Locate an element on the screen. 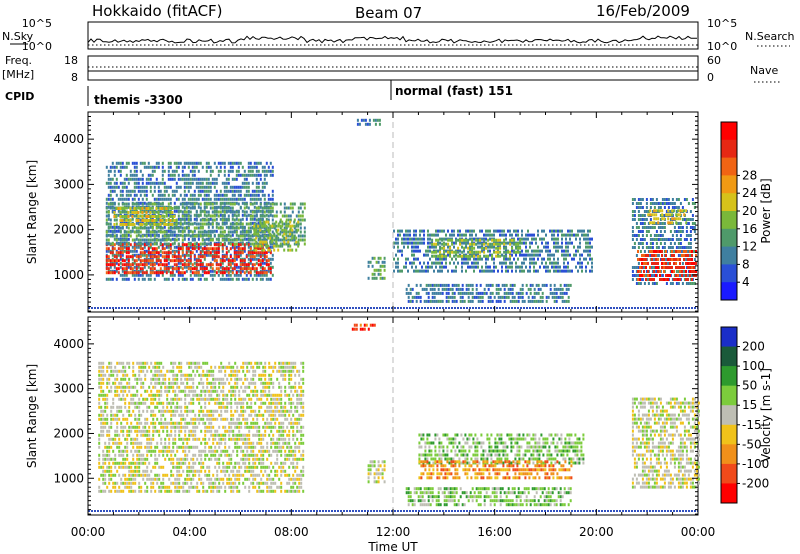 This screenshot has width=800, height=554. colorbar-tick-label: -200 is located at coordinates (755, 483).